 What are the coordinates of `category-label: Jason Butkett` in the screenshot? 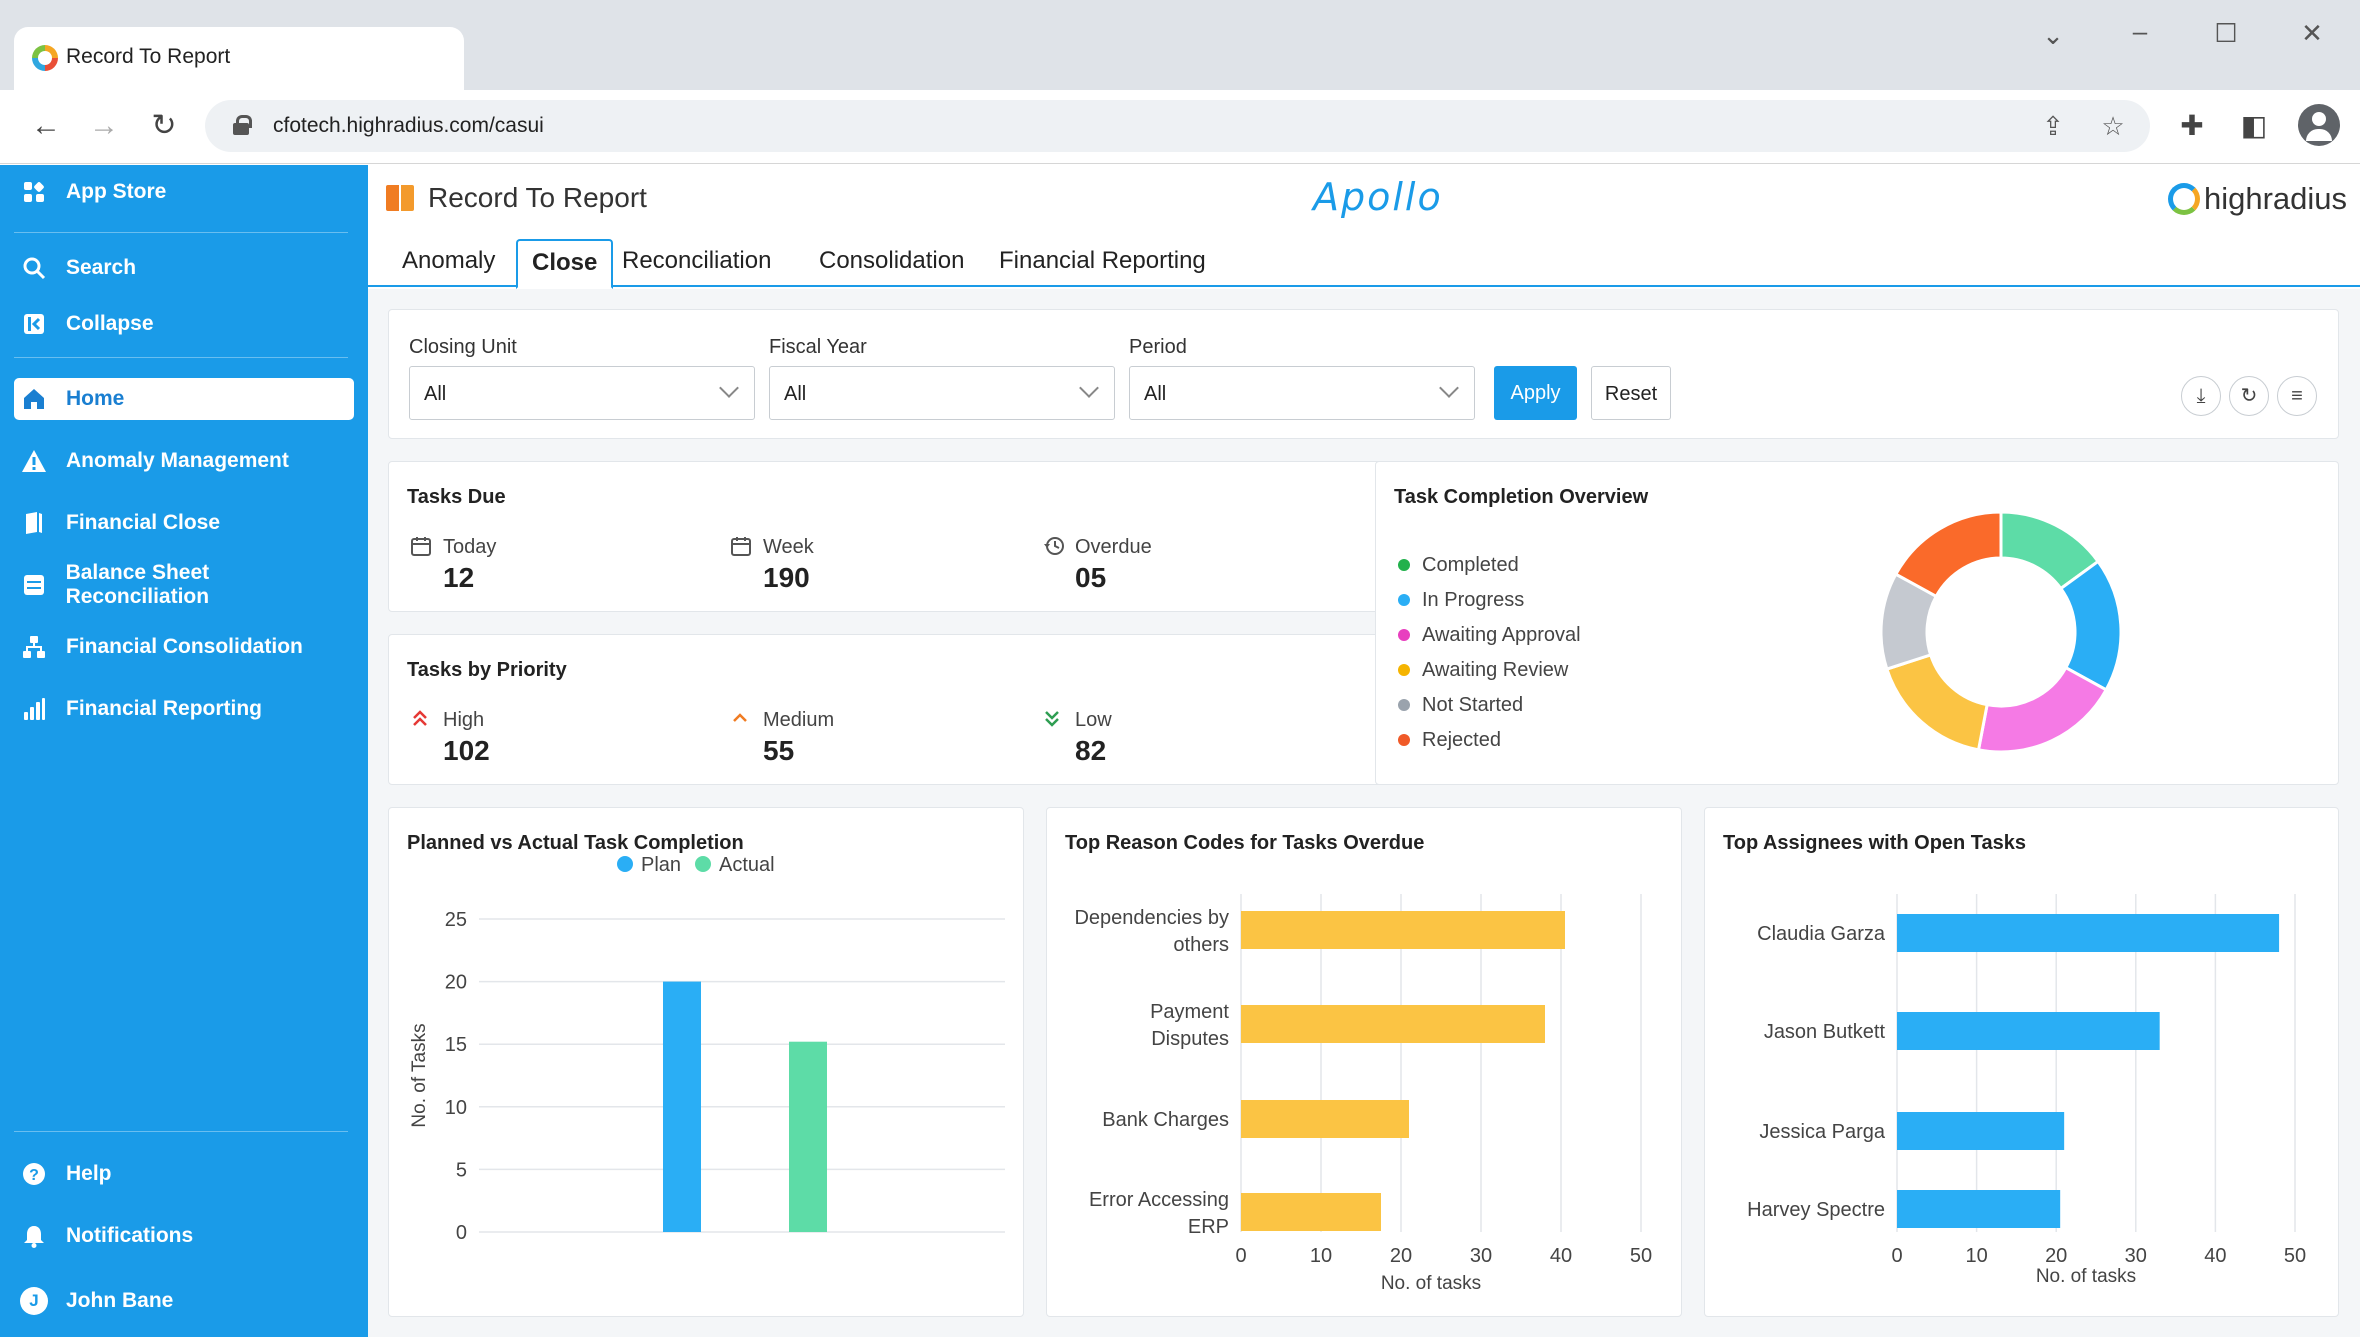 It's located at (1825, 1032).